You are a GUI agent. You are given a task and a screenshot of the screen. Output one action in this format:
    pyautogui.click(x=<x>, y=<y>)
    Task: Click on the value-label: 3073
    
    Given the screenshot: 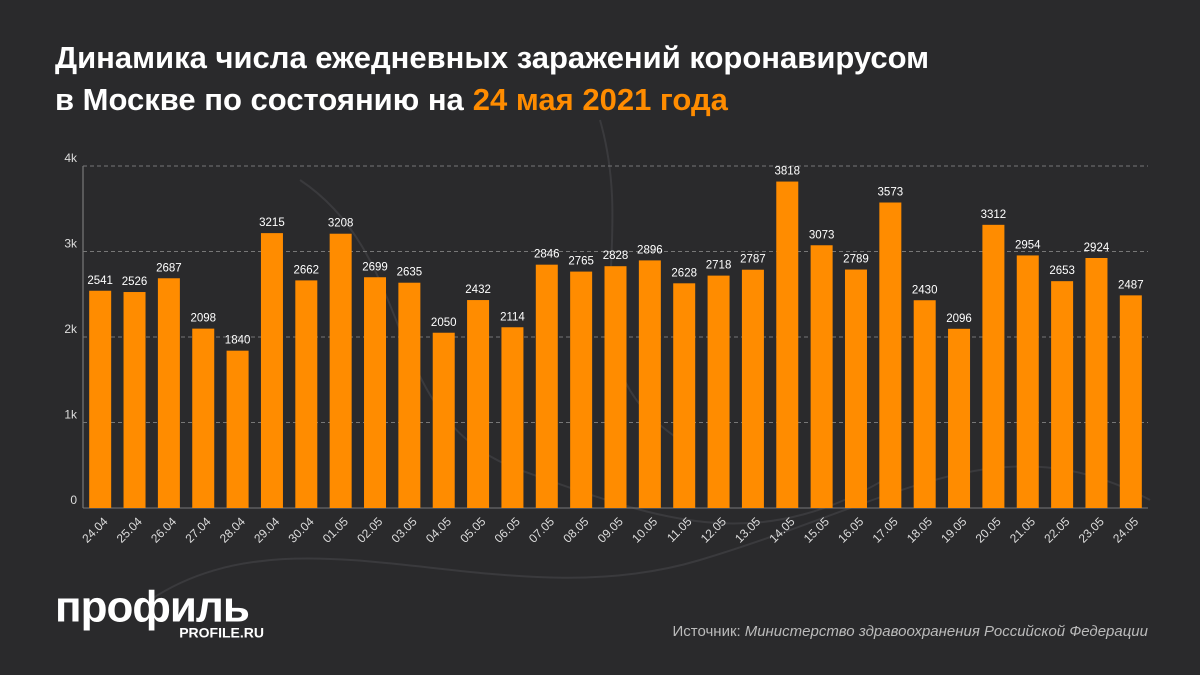 What is the action you would take?
    pyautogui.click(x=822, y=235)
    